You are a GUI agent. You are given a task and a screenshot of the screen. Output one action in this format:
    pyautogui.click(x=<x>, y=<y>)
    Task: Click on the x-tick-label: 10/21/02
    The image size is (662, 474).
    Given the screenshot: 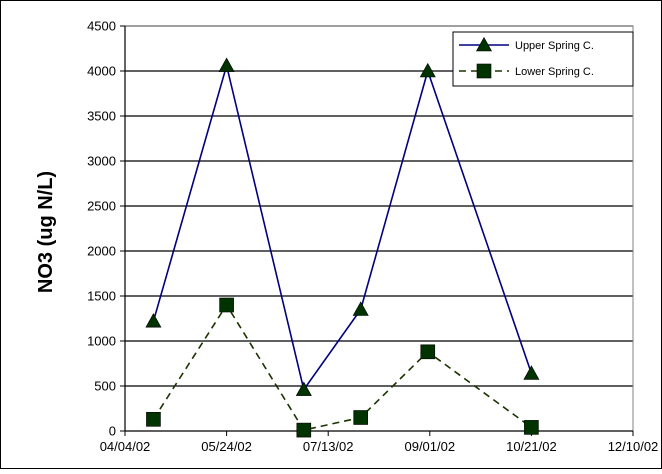 What is the action you would take?
    pyautogui.click(x=531, y=446)
    